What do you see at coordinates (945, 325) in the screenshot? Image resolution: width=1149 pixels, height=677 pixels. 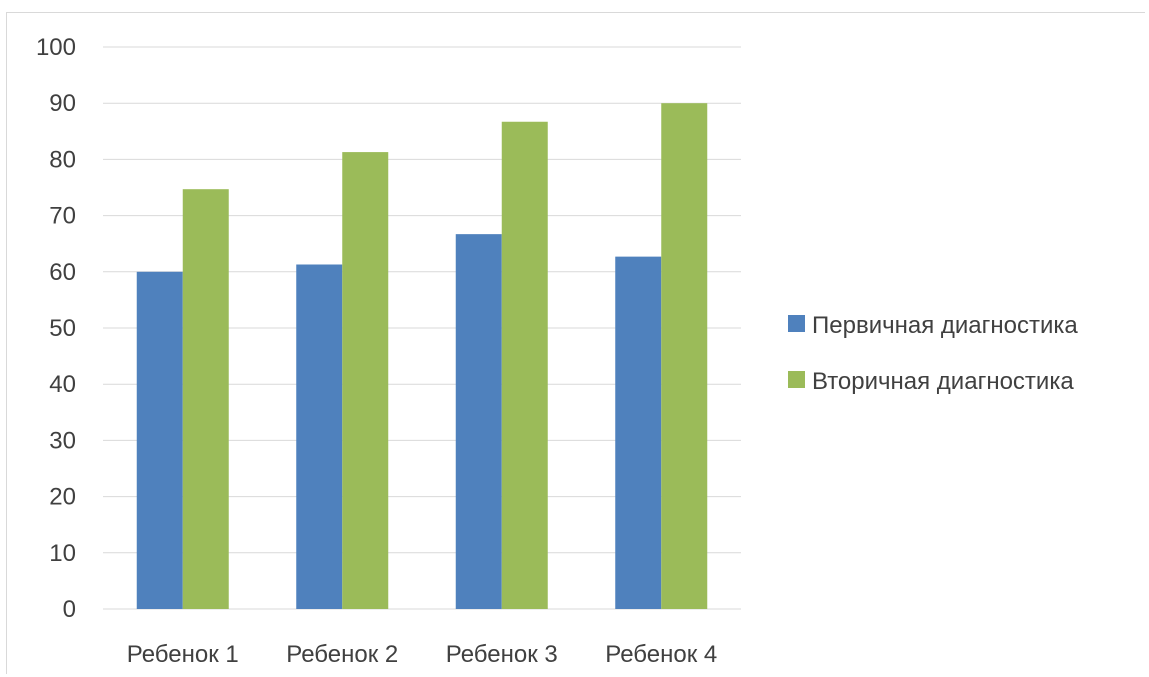 I see `legend-label: Первичная диагностика` at bounding box center [945, 325].